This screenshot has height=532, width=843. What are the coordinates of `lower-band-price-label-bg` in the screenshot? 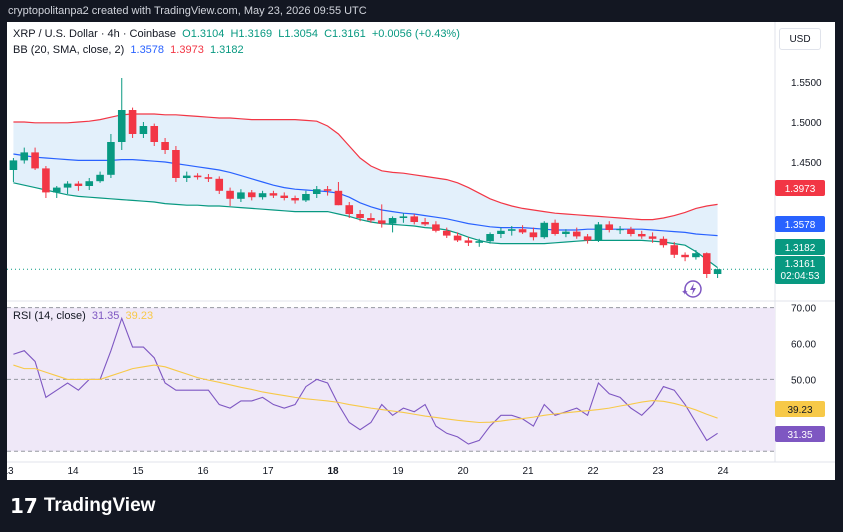 It's located at (800, 247).